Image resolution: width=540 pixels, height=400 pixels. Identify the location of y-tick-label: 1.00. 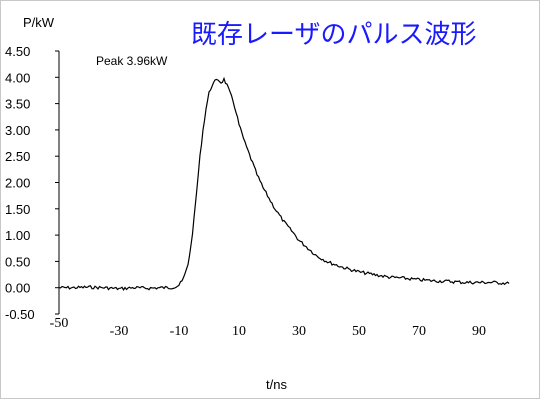
(17, 235).